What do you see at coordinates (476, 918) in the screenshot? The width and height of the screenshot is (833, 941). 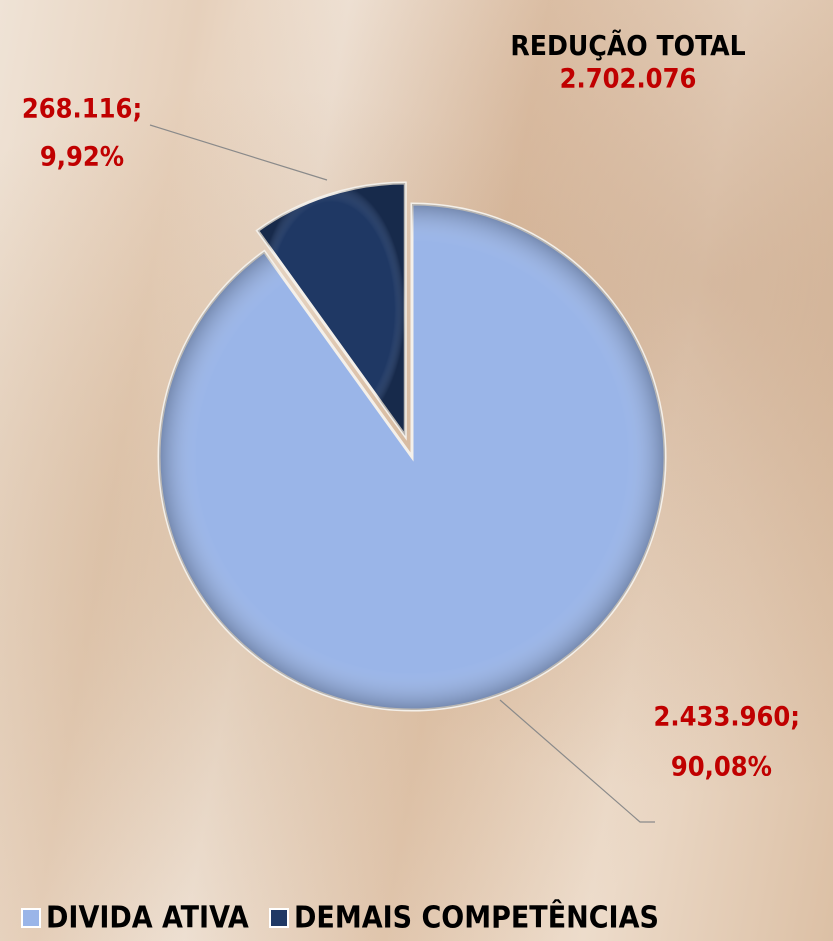 I see `legend-label: DEMAIS COMPETÊNCIAS` at bounding box center [476, 918].